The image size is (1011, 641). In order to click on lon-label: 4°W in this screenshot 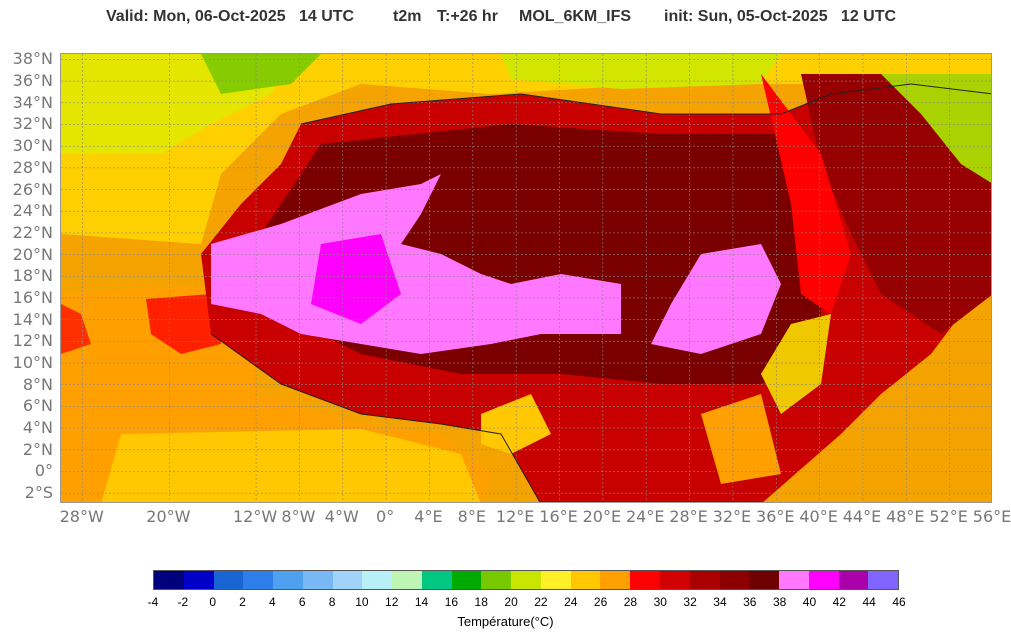, I will do `click(341, 516)`.